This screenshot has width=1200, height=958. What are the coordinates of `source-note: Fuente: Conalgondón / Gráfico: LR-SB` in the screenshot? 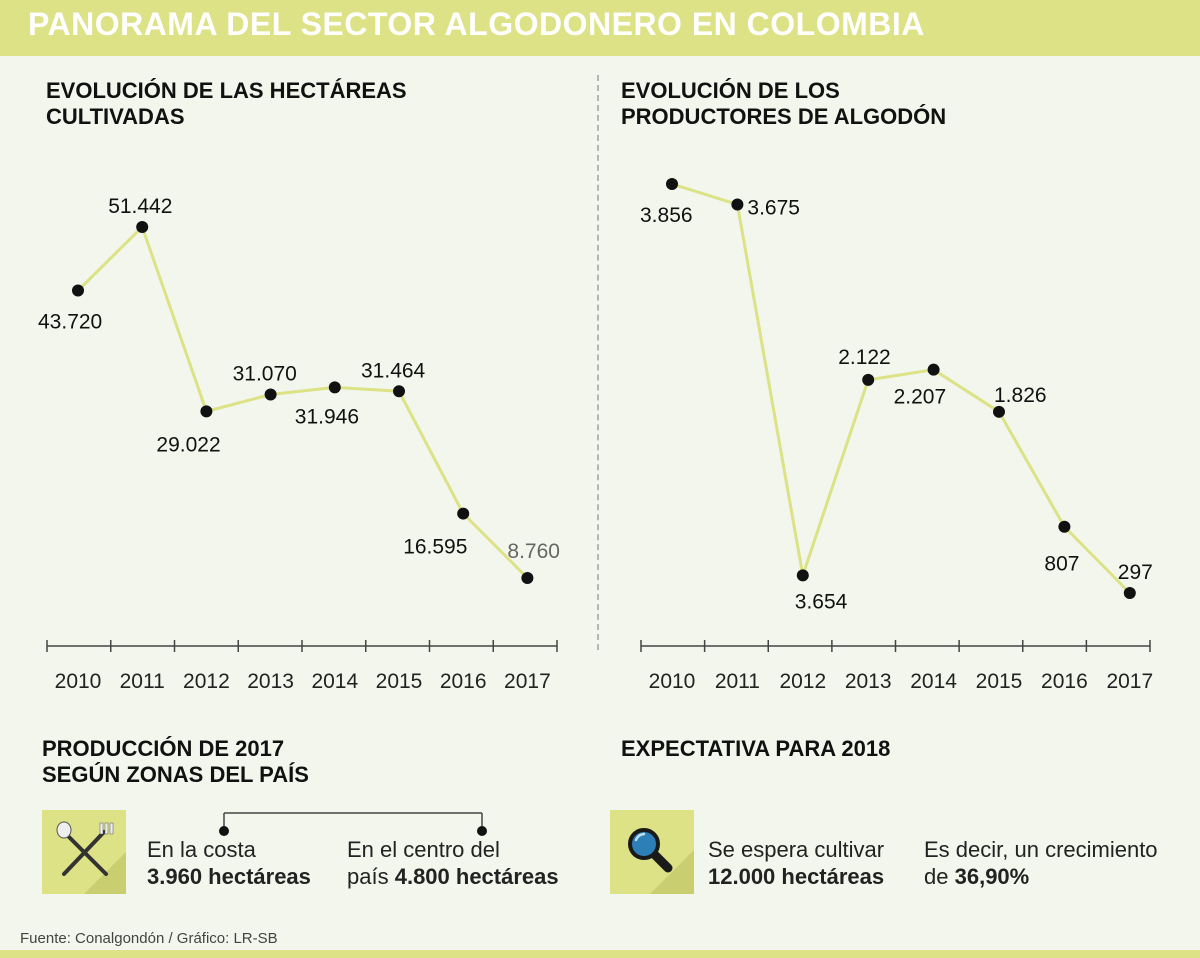 It's located at (149, 938).